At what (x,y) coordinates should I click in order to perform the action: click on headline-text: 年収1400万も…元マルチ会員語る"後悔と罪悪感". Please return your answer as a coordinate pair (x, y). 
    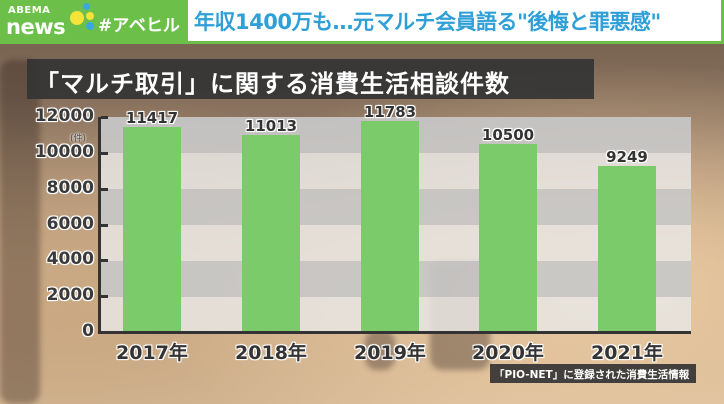
    Looking at the image, I should click on (427, 22).